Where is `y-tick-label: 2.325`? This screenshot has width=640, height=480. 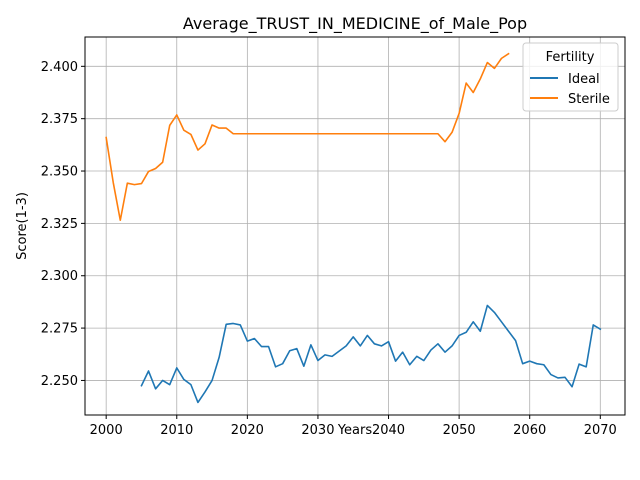
y-tick-label: 2.325 is located at coordinates (59, 224).